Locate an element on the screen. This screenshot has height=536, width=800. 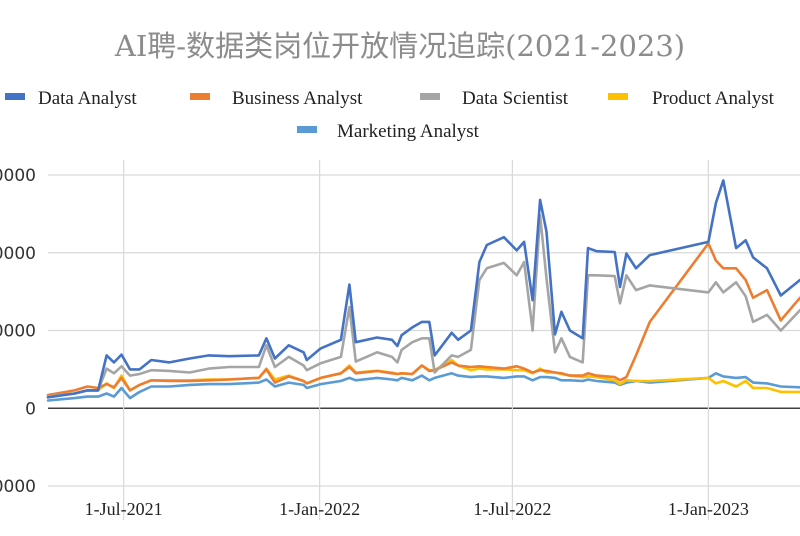
x-tick-label: 1-Jul-2021 is located at coordinates (124, 509).